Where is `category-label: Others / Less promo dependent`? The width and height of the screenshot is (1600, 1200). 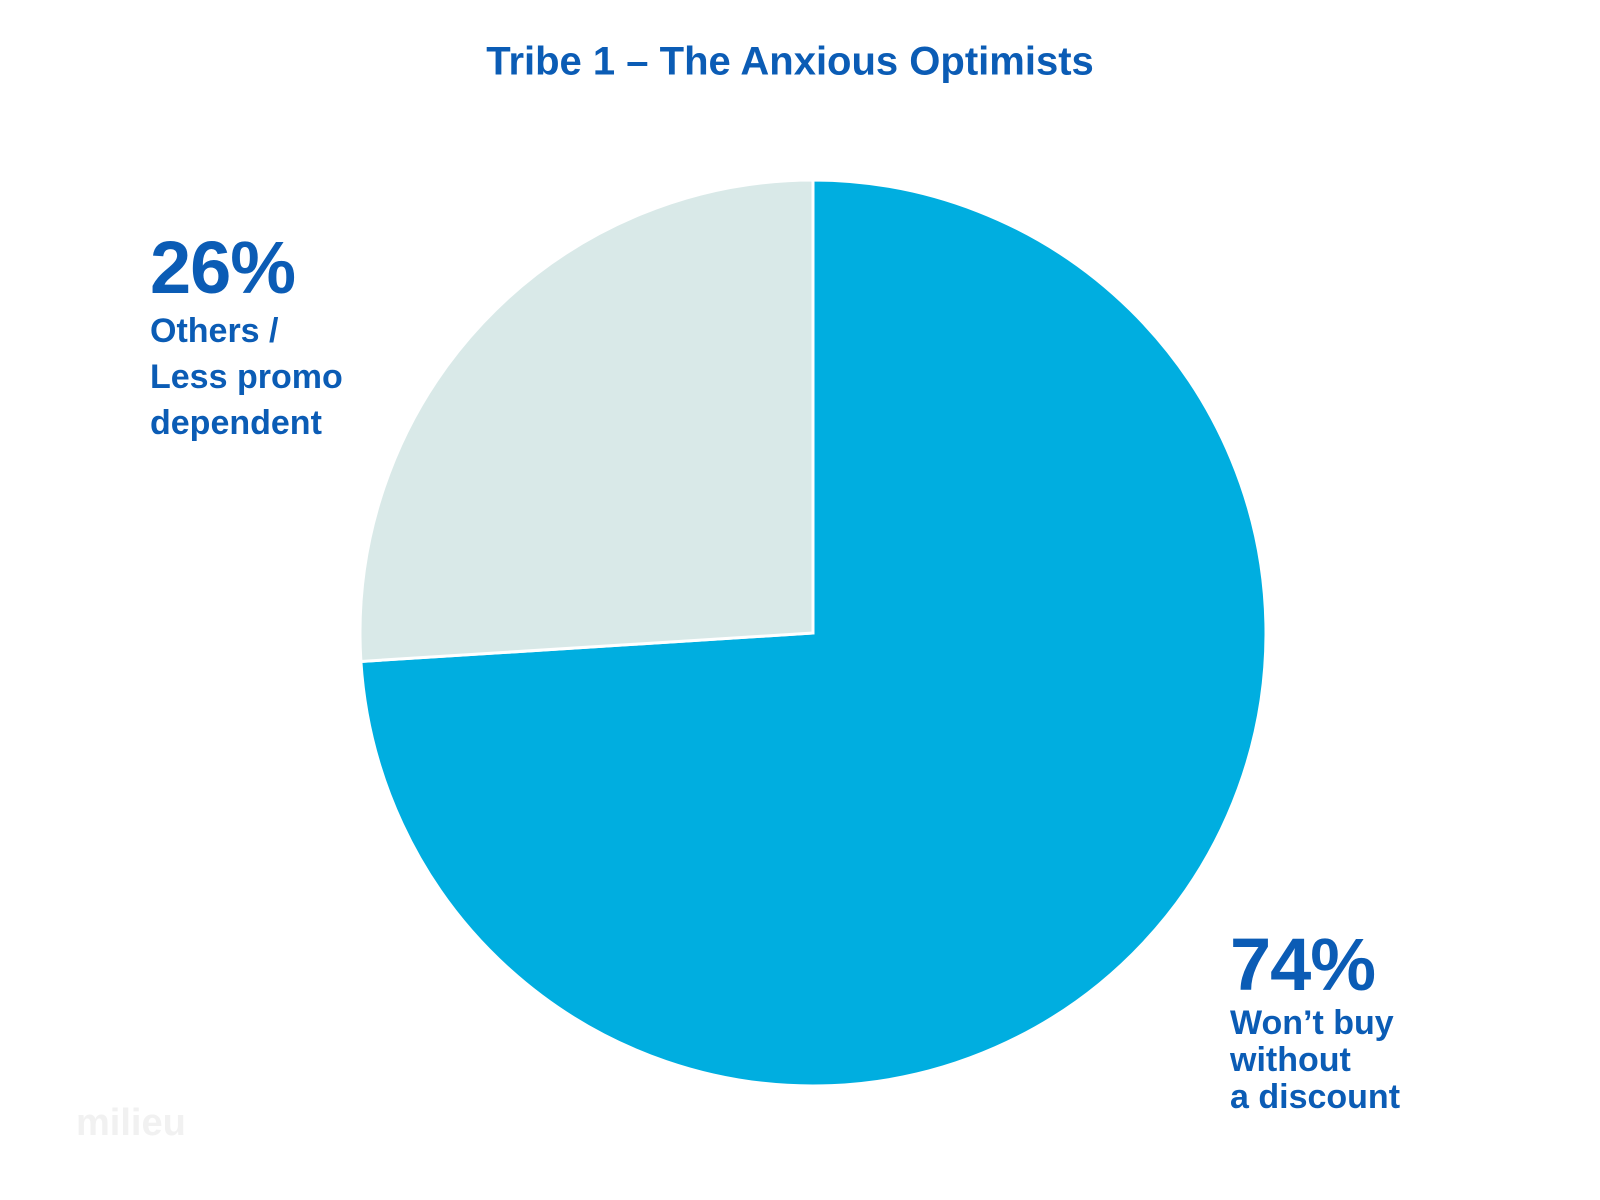
category-label: Others / Less promo dependent is located at coordinates (246, 377).